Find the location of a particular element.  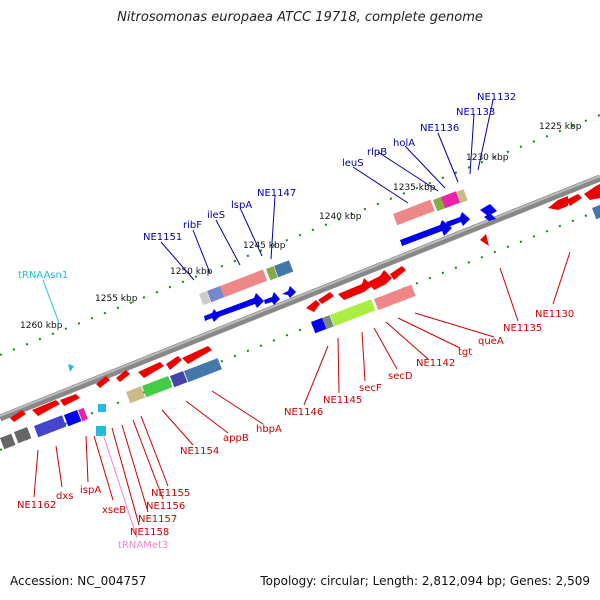

gene-label: tgt is located at coordinates (465, 352).